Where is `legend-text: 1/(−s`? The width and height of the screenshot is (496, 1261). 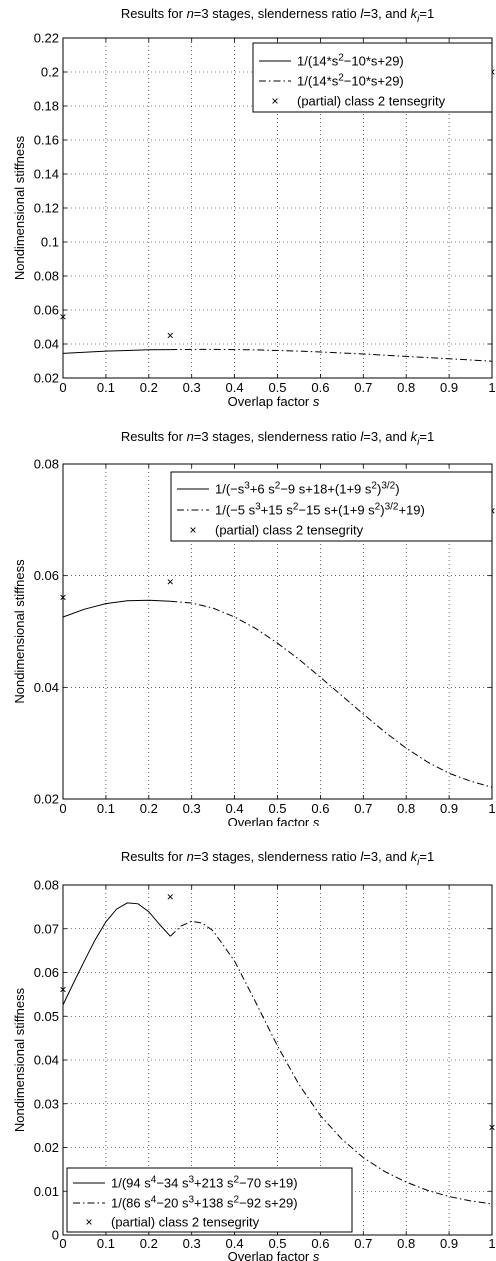 legend-text: 1/(−s is located at coordinates (230, 489).